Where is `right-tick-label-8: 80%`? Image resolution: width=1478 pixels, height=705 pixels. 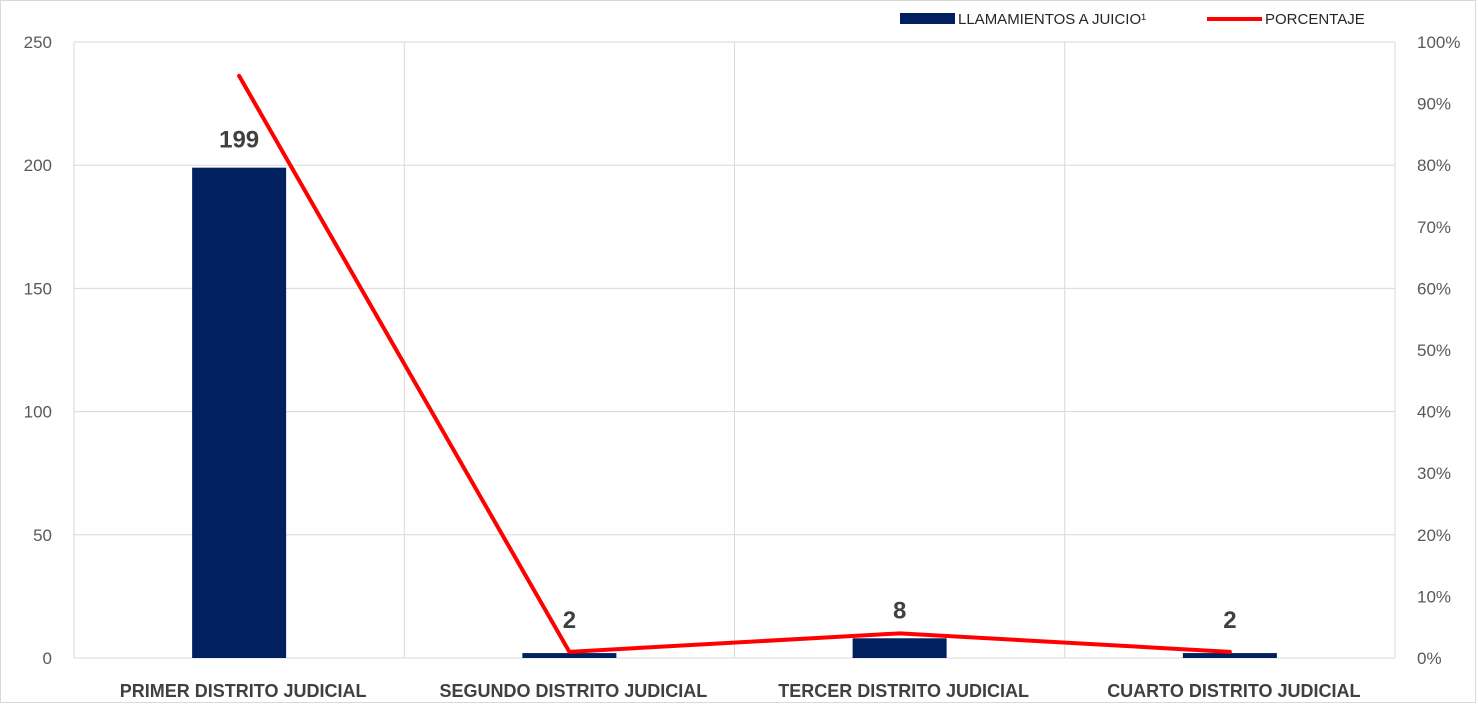
right-tick-label-8: 80% is located at coordinates (1434, 165).